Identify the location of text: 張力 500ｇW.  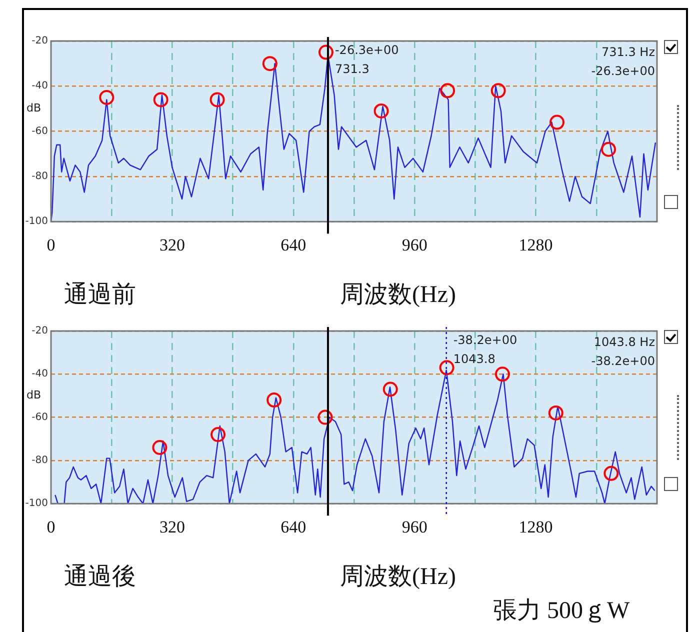
(561, 611).